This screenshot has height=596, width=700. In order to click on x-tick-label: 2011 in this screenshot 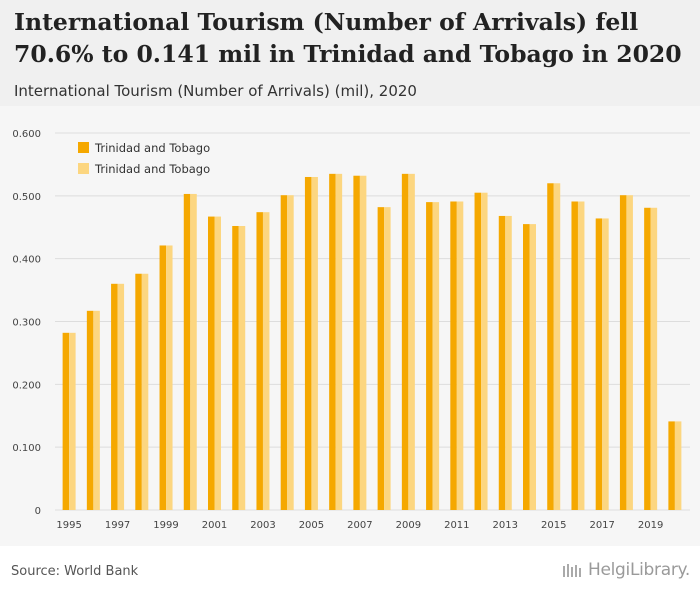, I will do `click(456, 525)`.